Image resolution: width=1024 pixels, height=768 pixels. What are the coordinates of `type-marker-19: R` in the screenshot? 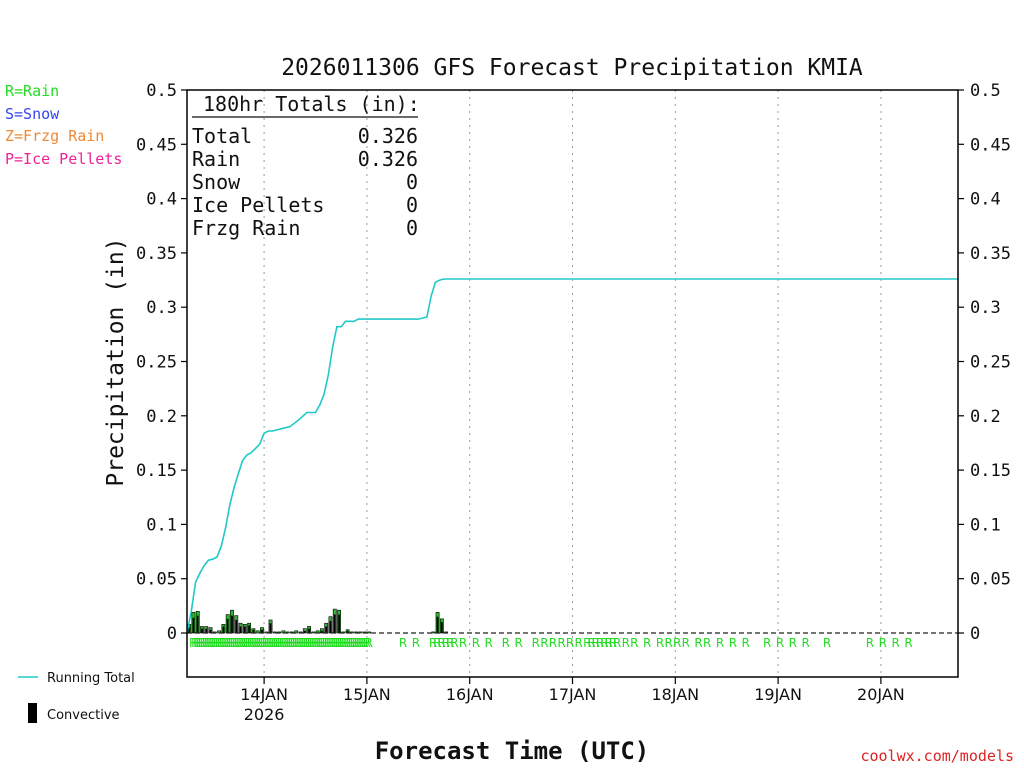 It's located at (234, 643).